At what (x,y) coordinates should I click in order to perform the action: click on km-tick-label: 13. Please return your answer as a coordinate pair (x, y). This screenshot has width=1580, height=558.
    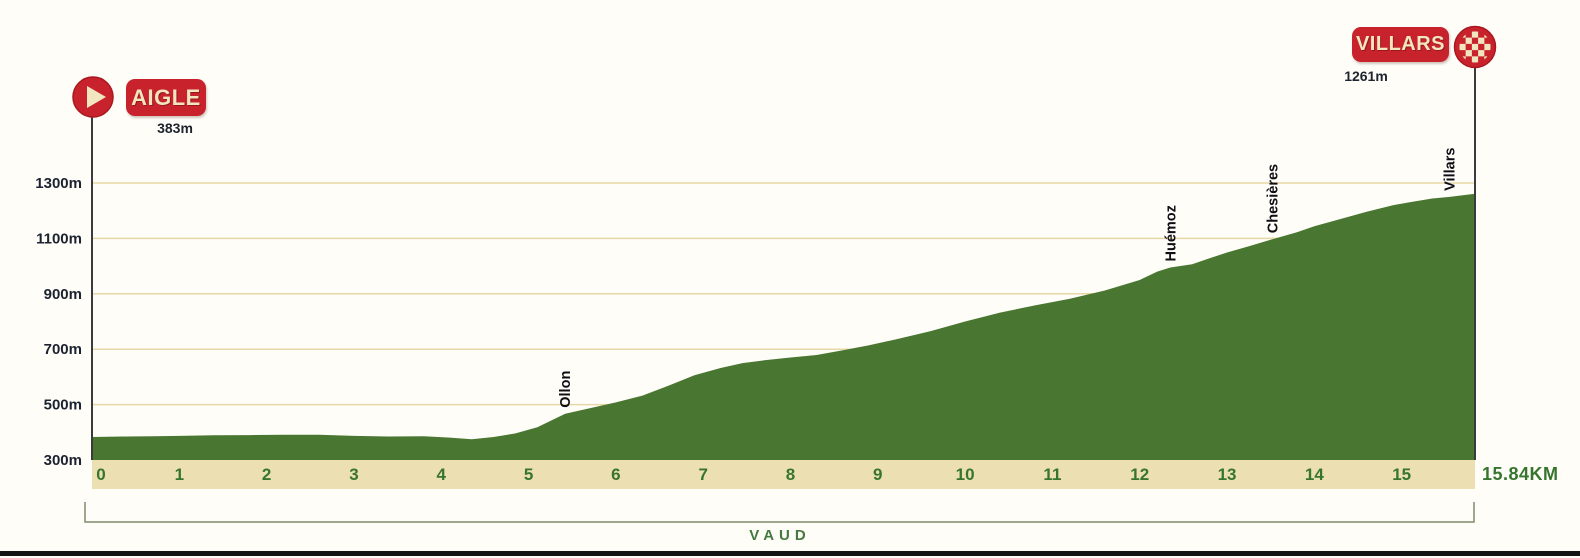
    Looking at the image, I should click on (1227, 474).